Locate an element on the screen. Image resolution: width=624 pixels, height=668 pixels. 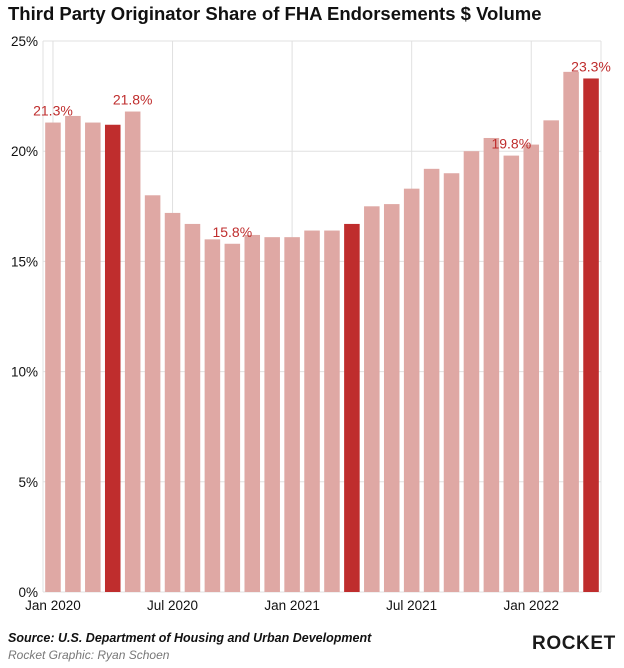
y-tick-label: 25% is located at coordinates (24, 41).